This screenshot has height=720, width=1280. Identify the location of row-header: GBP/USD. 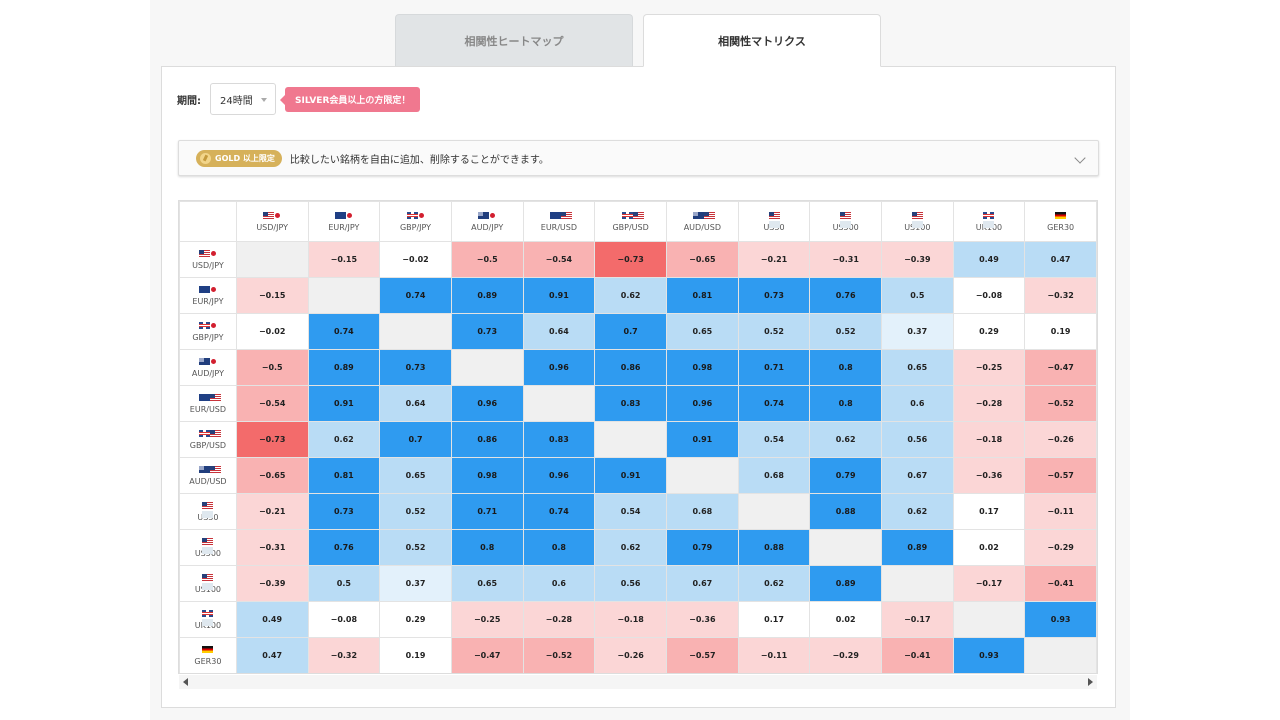
(208, 439).